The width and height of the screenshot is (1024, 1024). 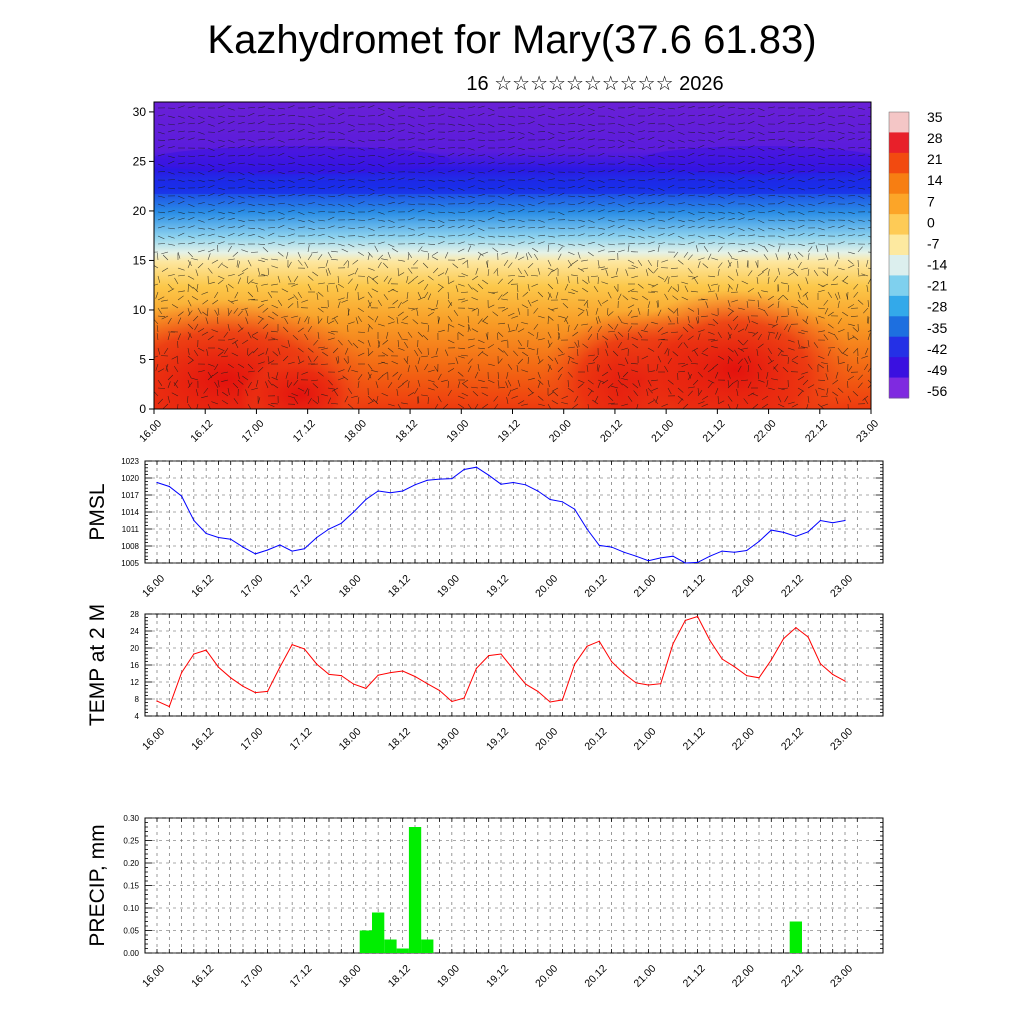 I want to click on x-tick-label: 17.00, so click(x=251, y=976).